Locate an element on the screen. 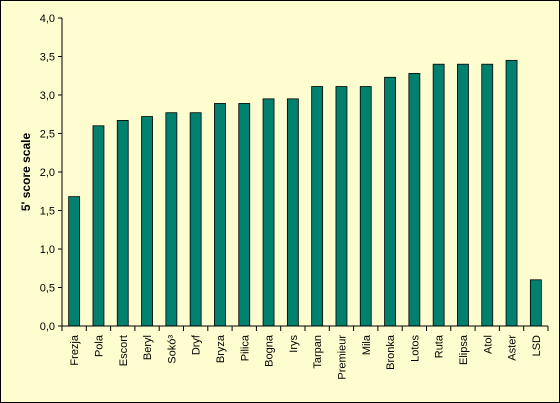 This screenshot has width=560, height=403. x-tick-label: Ruta is located at coordinates (440, 346).